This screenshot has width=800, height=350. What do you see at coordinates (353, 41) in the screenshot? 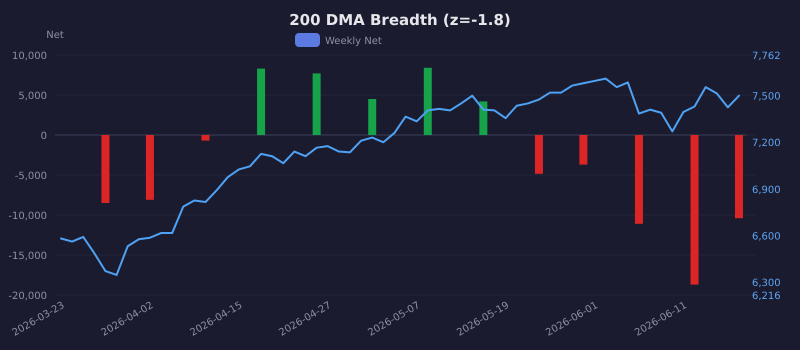
I see `text: Weekly Net` at bounding box center [353, 41].